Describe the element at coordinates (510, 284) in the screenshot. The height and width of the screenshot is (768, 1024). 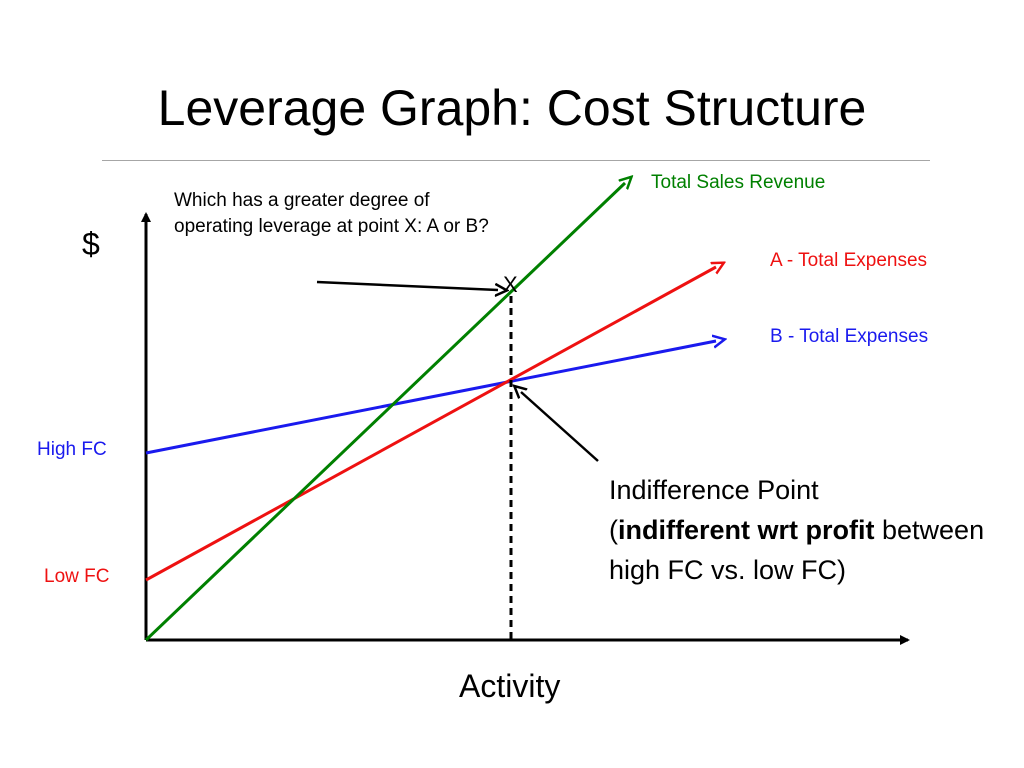
I see `point-x-label: X` at that location.